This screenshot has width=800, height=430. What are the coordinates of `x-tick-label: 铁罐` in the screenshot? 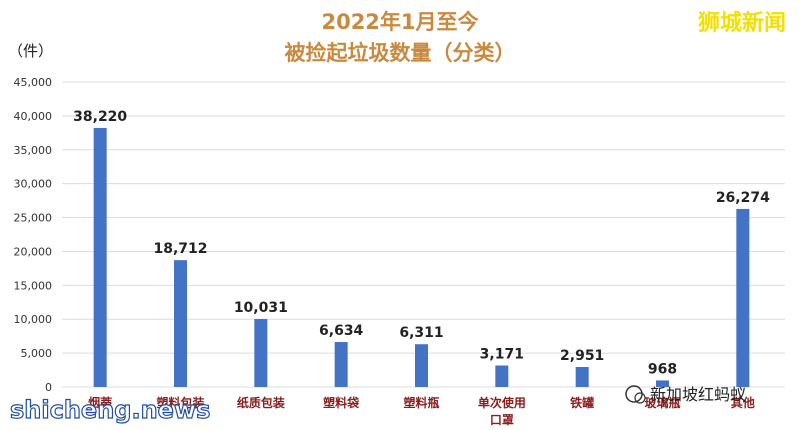 It's located at (582, 402).